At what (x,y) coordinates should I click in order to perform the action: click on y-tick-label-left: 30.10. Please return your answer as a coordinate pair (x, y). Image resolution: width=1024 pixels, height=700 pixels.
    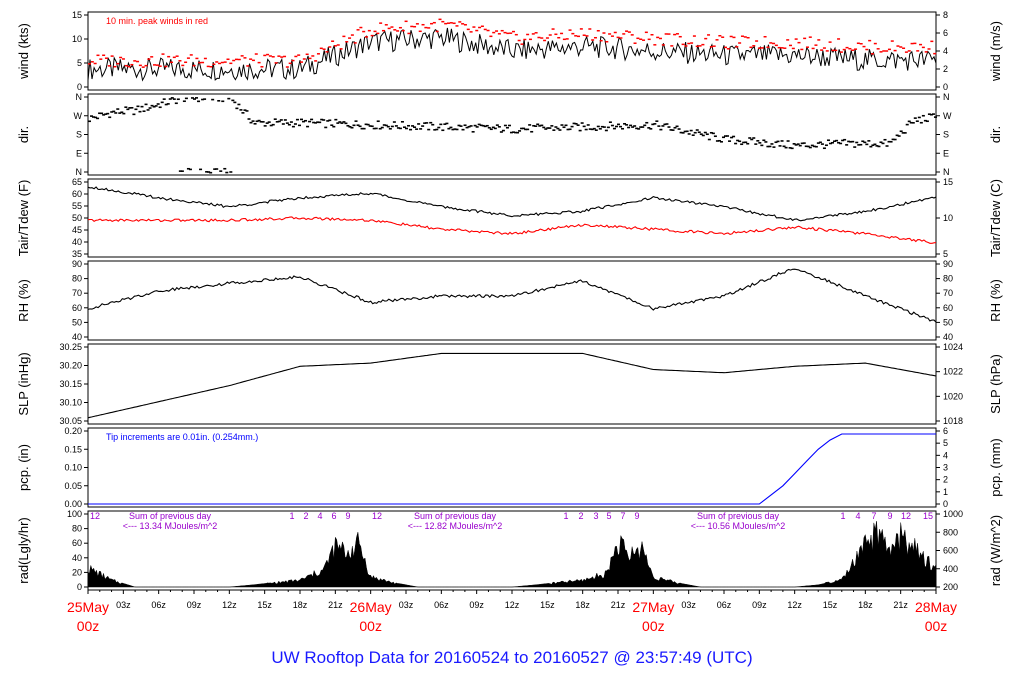
    Looking at the image, I should click on (70, 403).